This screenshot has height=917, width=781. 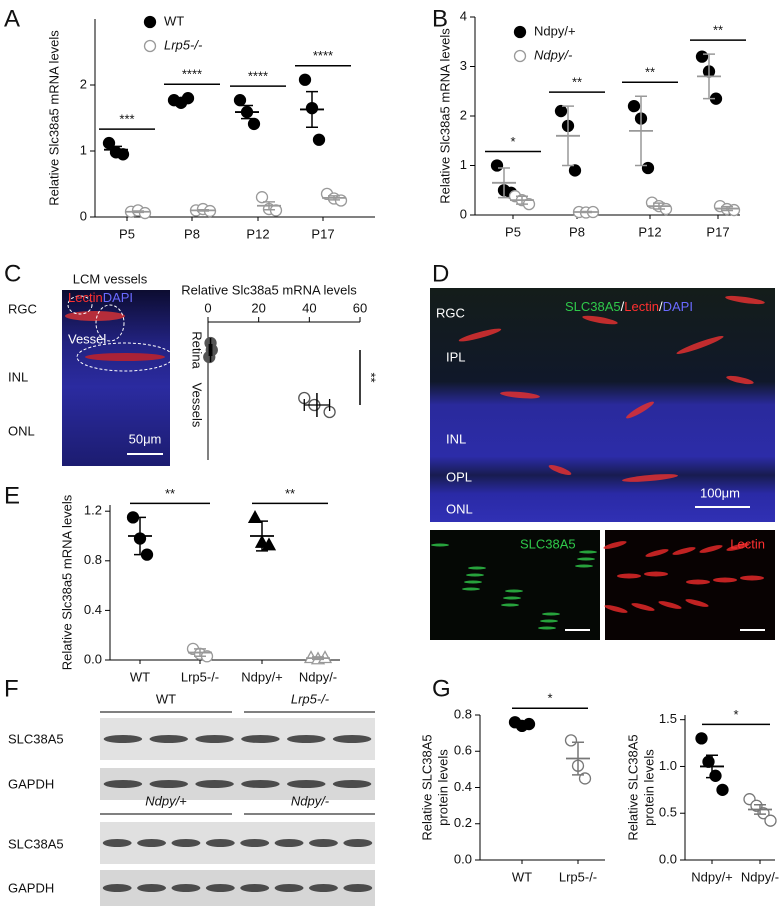 I want to click on y-tick-label: Retina, so click(x=197, y=350).